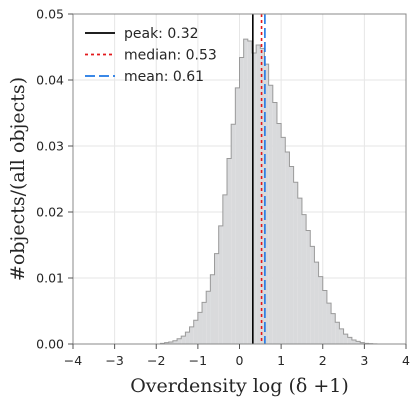  Describe the element at coordinates (50, 14) in the screenshot. I see `y-tick-label: 0.05` at that location.